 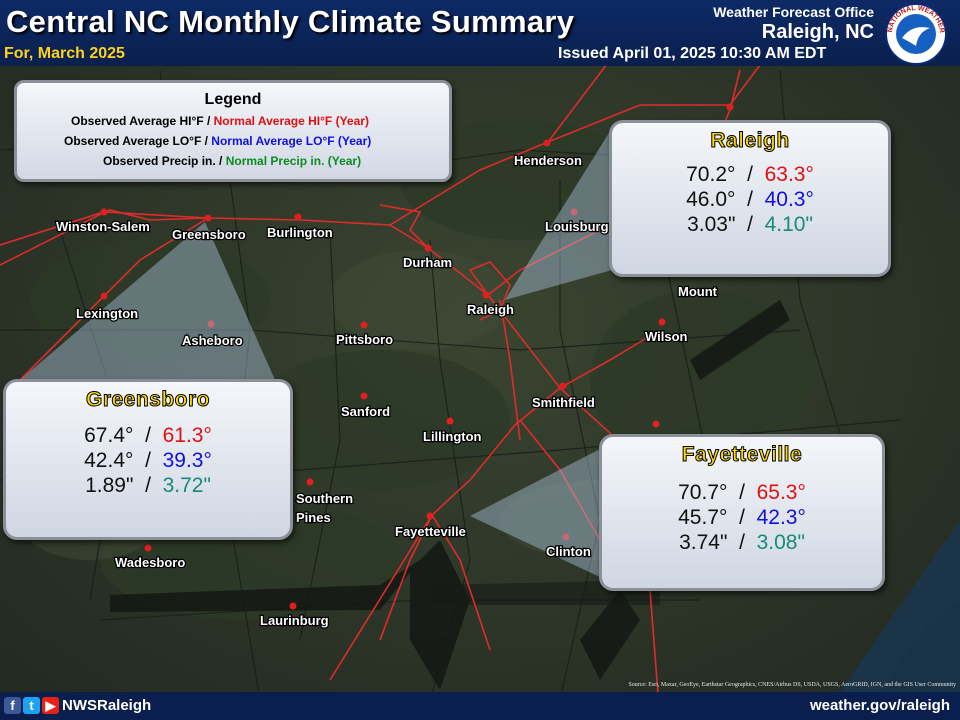 What do you see at coordinates (150, 562) in the screenshot?
I see `city-label: Wadesboro` at bounding box center [150, 562].